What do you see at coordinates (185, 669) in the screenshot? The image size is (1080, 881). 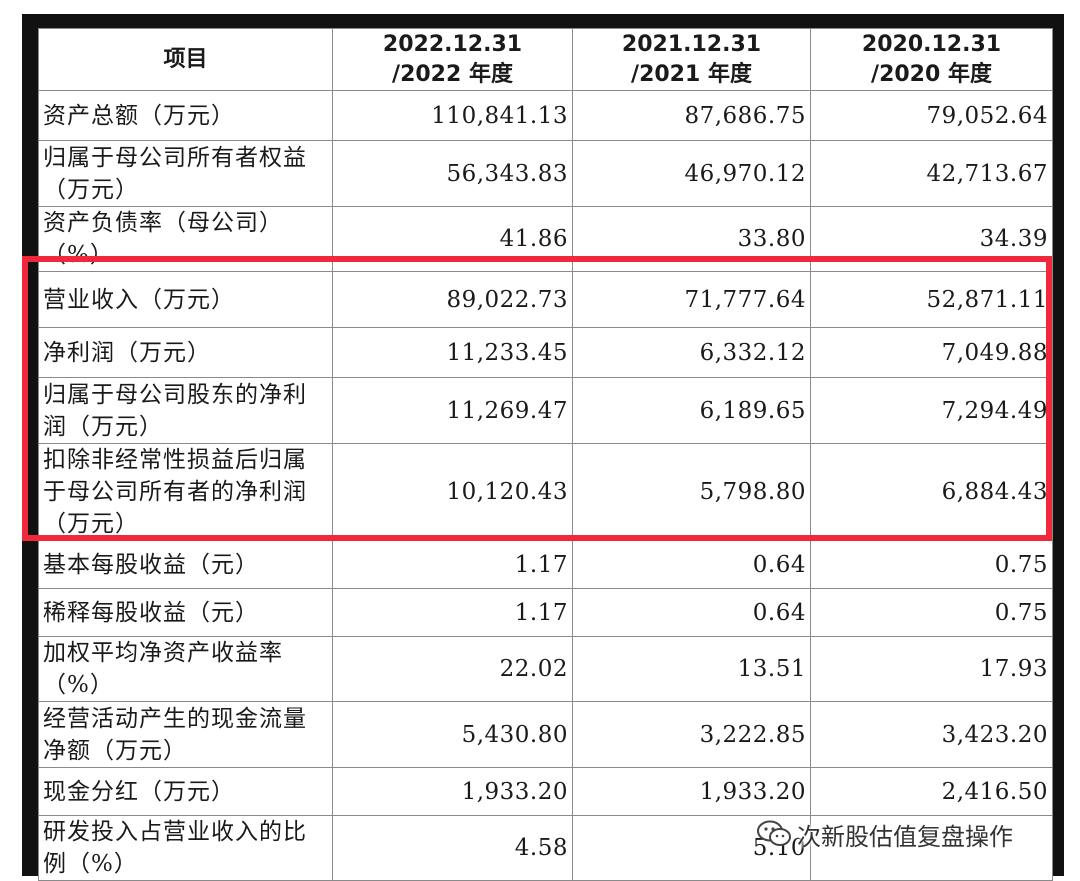 I see `row-label: 加权平均净资产收益率（%）` at bounding box center [185, 669].